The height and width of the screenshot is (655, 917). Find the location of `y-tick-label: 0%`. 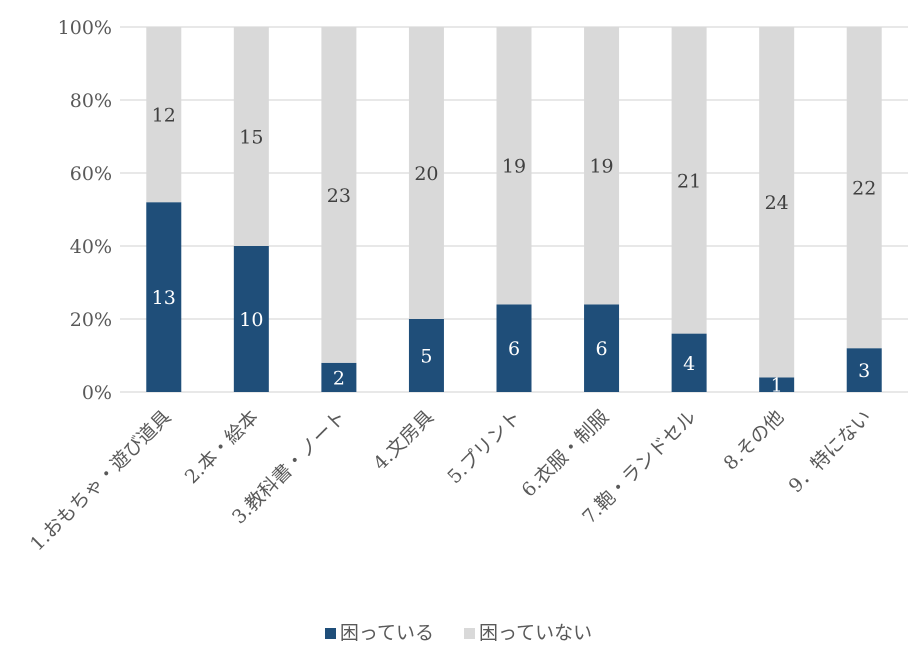

y-tick-label: 0% is located at coordinates (97, 393).